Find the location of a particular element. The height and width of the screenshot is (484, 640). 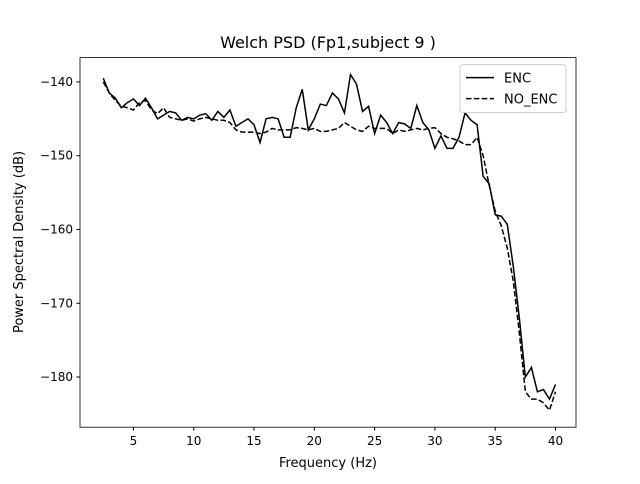

x-tick-label: 25 is located at coordinates (374, 441).